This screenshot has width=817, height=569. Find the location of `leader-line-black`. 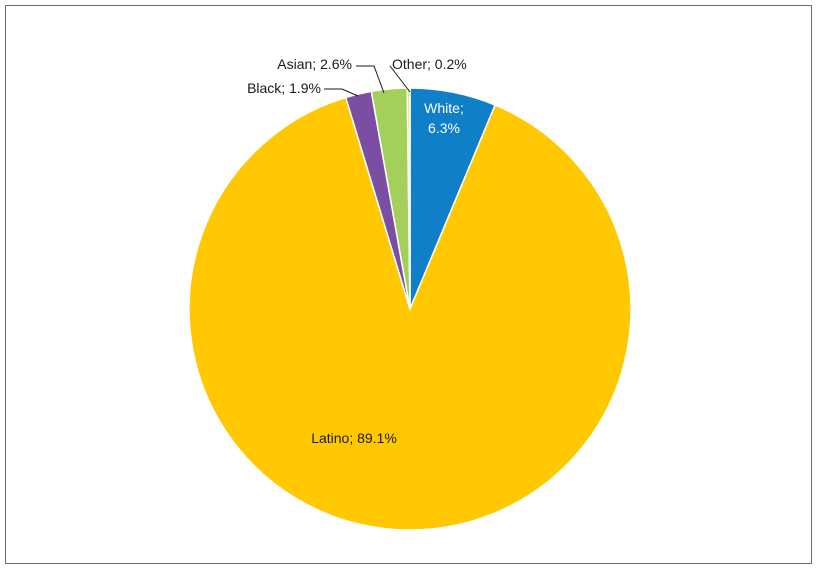

leader-line-black is located at coordinates (341, 92).